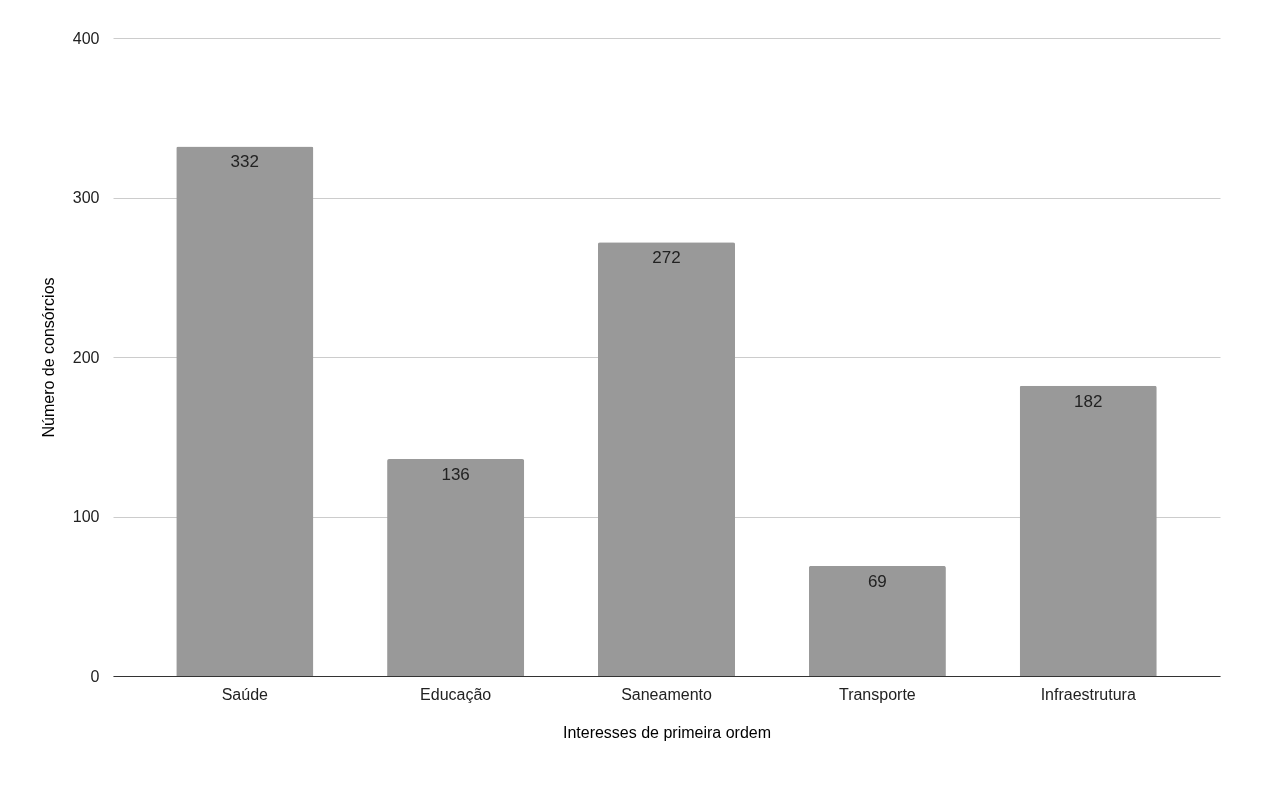 Image resolution: width=1282 pixels, height=798 pixels. I want to click on y-axis-title: Número de consórcios, so click(48, 357).